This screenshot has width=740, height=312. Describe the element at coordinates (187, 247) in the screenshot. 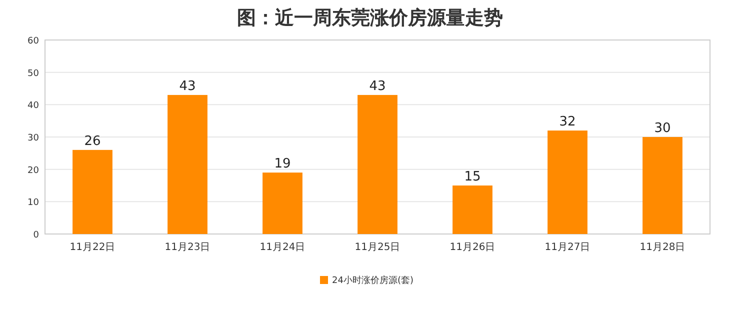

I see `x-tick-label: 11月23日` at that location.